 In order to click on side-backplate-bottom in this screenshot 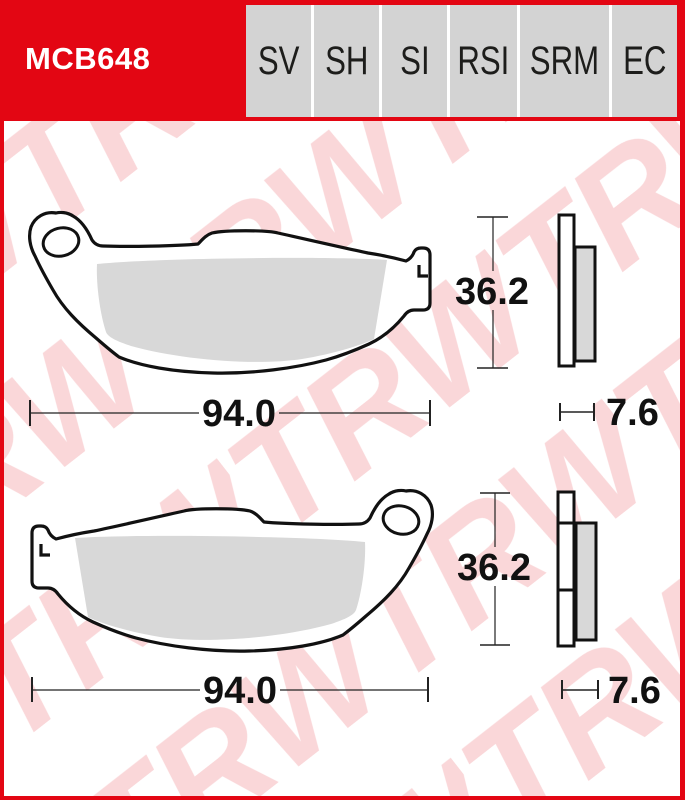, I will do `click(566, 569)`.